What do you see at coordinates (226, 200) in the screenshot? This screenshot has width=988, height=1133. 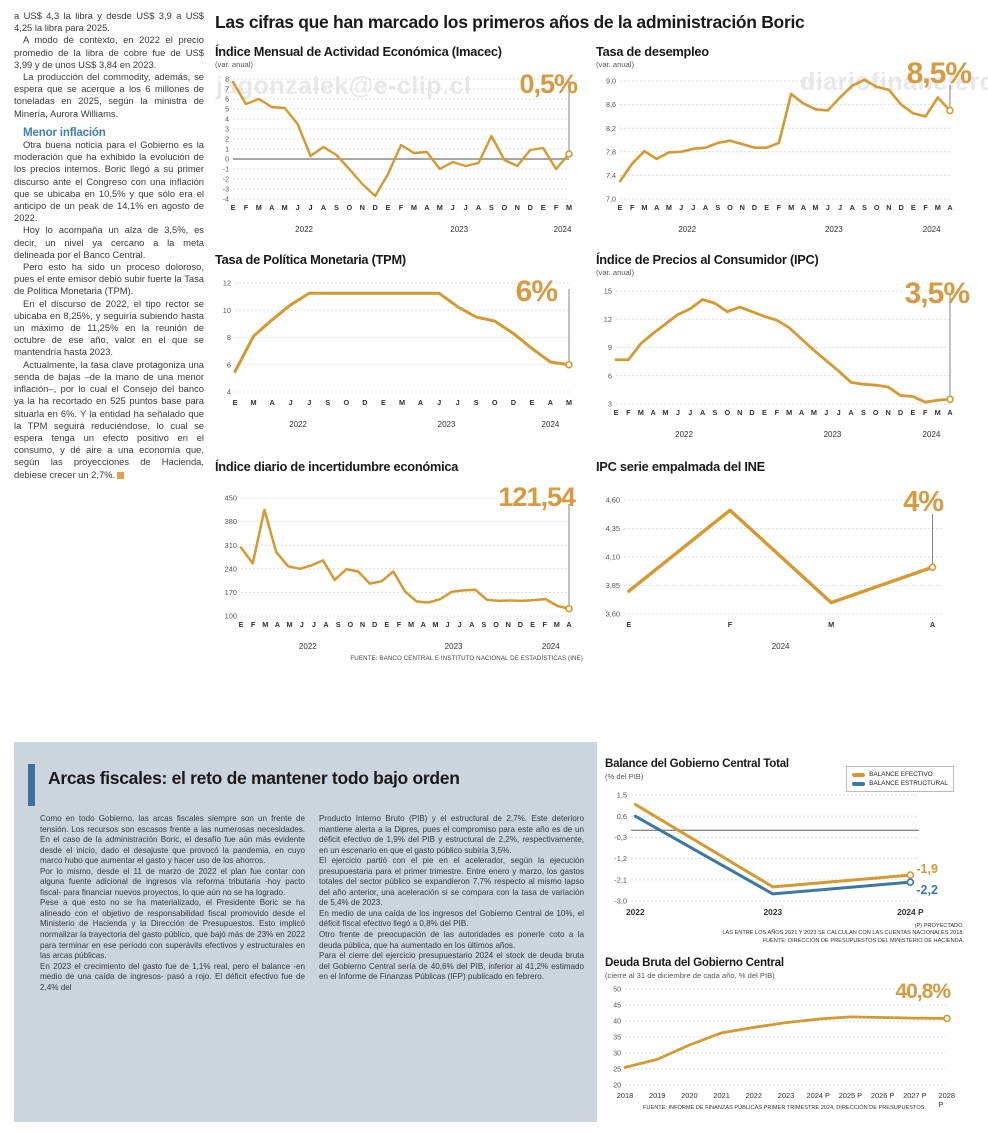 I see `svg-text: -4` at bounding box center [226, 200].